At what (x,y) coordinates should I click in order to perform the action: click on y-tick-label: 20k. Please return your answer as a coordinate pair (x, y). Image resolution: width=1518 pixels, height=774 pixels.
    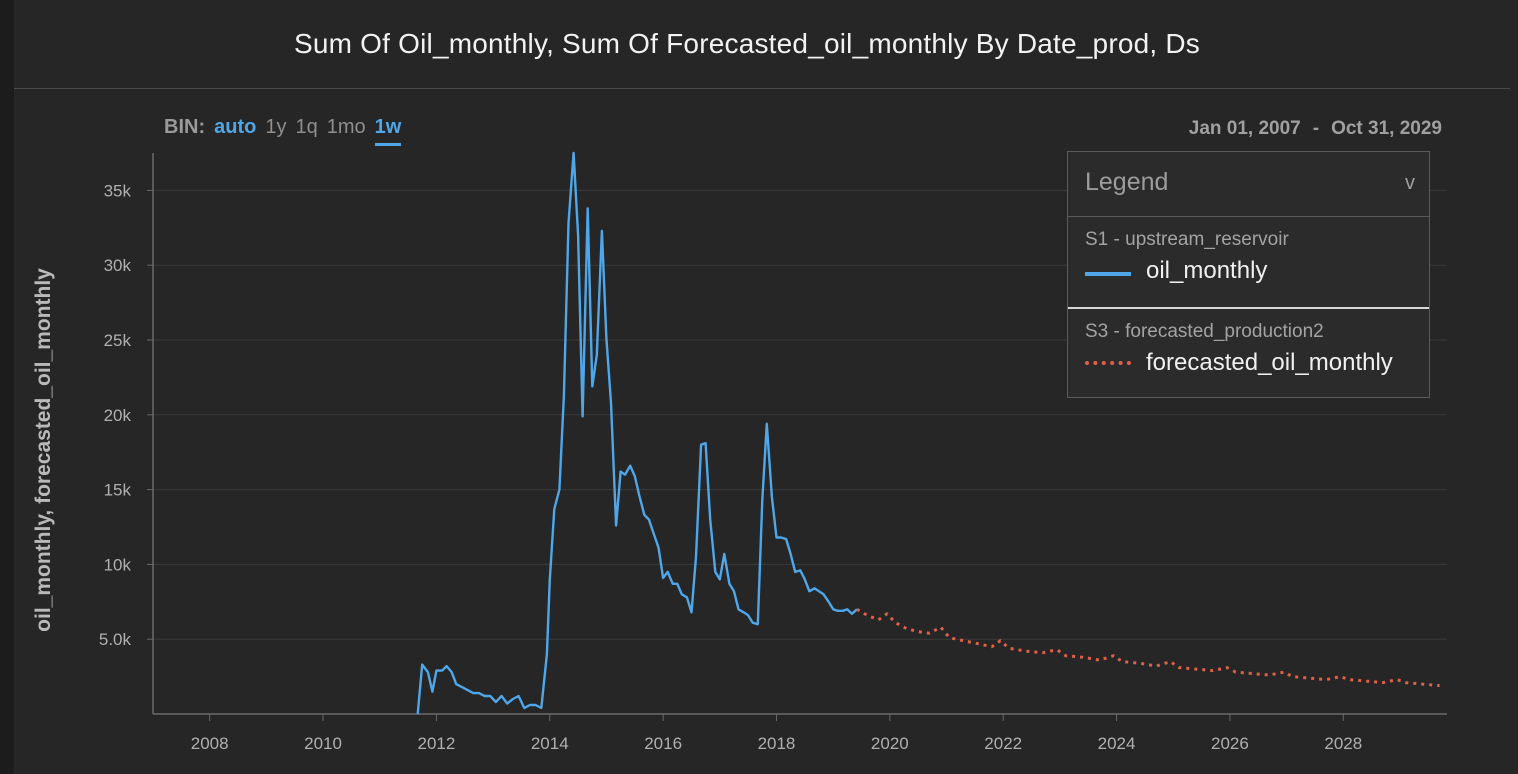
    Looking at the image, I should click on (118, 415).